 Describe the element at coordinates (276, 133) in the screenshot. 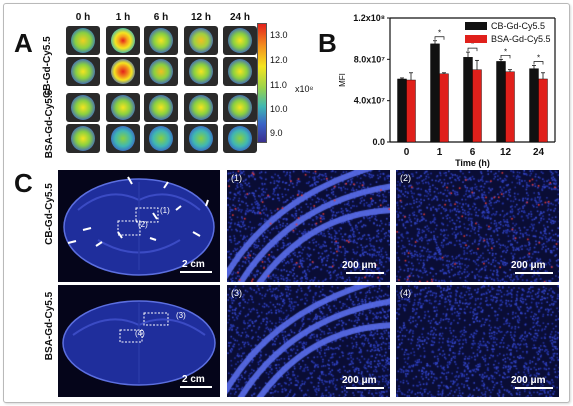

I see `colorbar-tick-label: 9.0` at that location.